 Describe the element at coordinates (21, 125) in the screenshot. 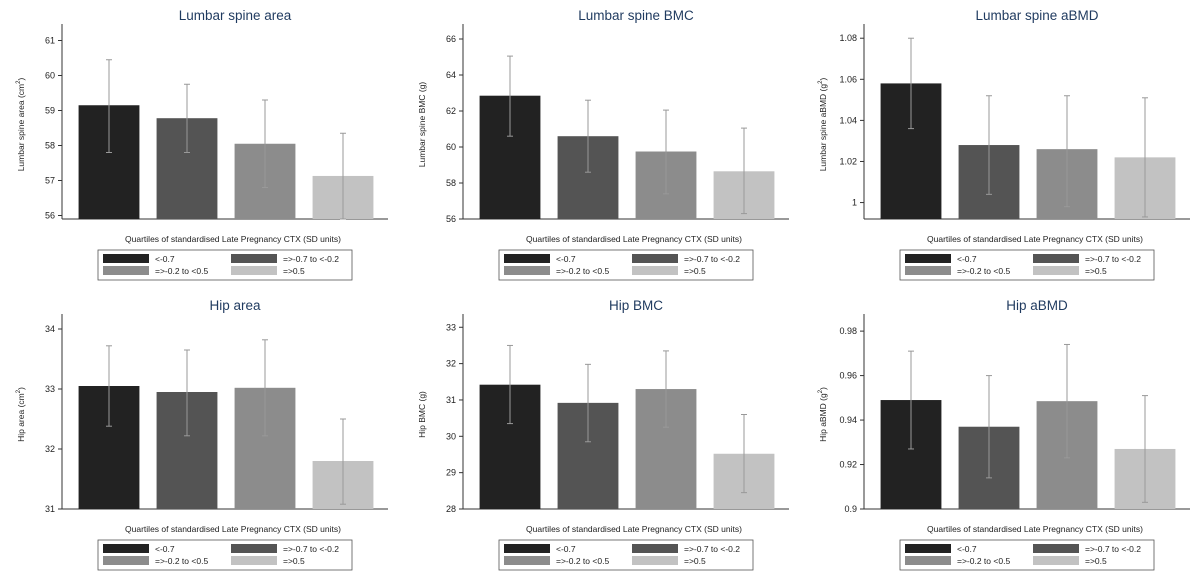

I see `y-axis-label: Lumbar spine area (cm2)` at that location.